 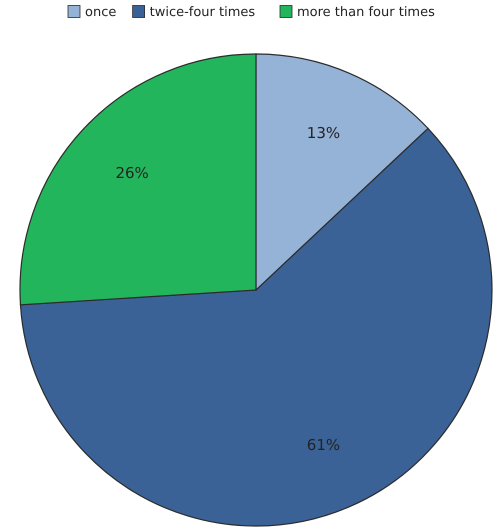 I want to click on data-label: 61%, so click(x=323, y=445).